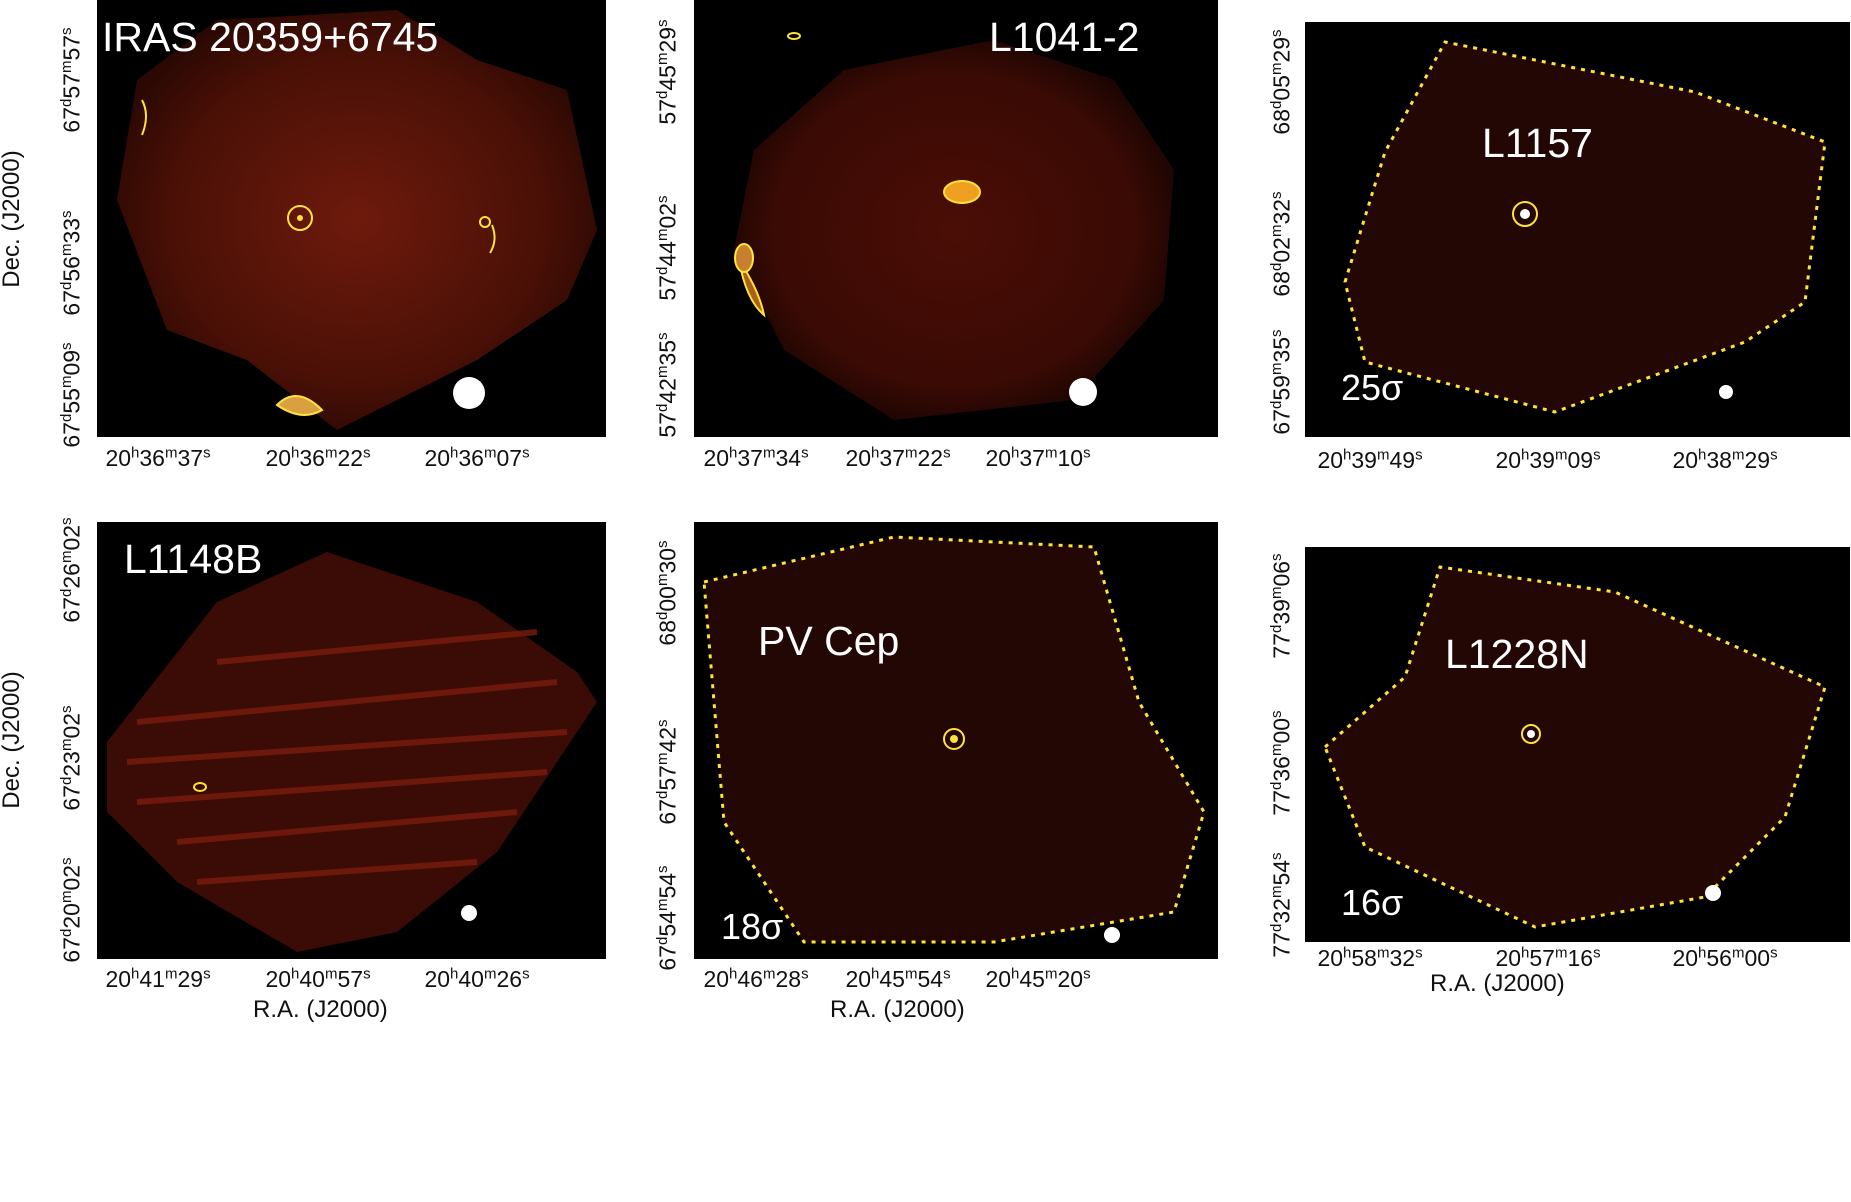 The image size is (1851, 1202). What do you see at coordinates (1725, 459) in the screenshot?
I see `ra-tick-label: 20h38m29s` at bounding box center [1725, 459].